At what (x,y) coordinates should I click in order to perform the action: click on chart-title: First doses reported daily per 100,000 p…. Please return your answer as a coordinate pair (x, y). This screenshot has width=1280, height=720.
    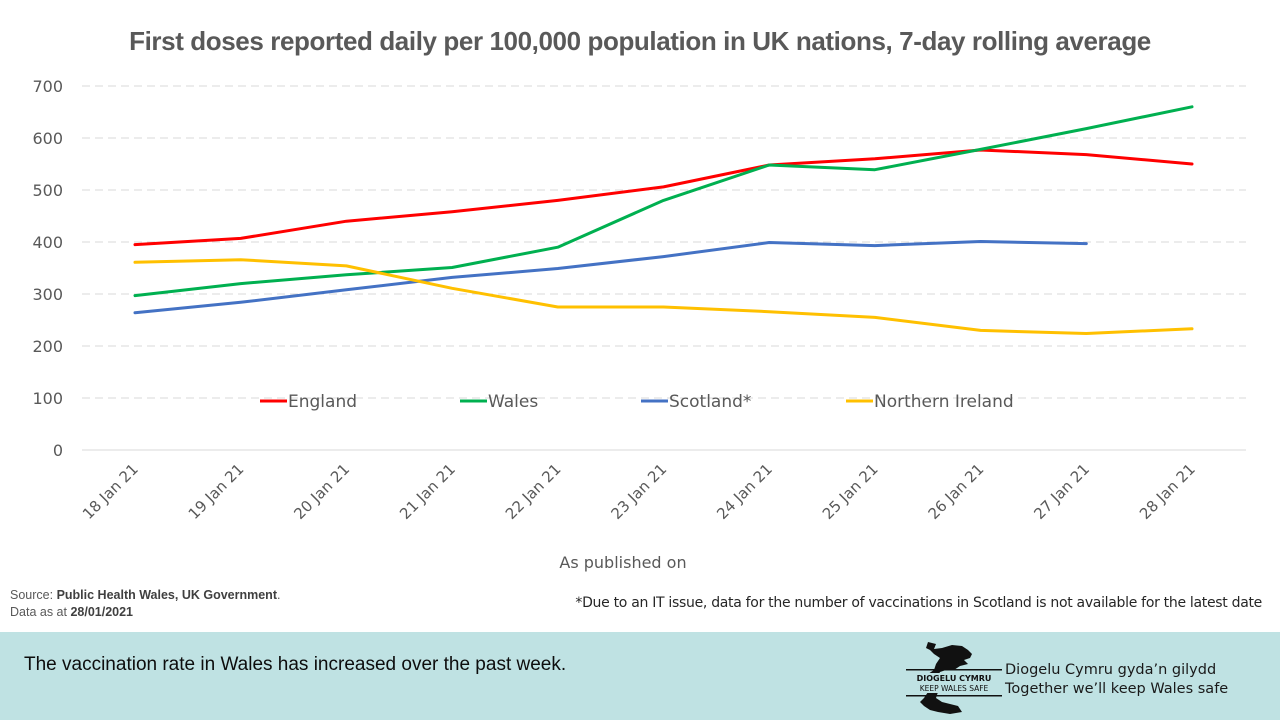
    Looking at the image, I should click on (640, 41).